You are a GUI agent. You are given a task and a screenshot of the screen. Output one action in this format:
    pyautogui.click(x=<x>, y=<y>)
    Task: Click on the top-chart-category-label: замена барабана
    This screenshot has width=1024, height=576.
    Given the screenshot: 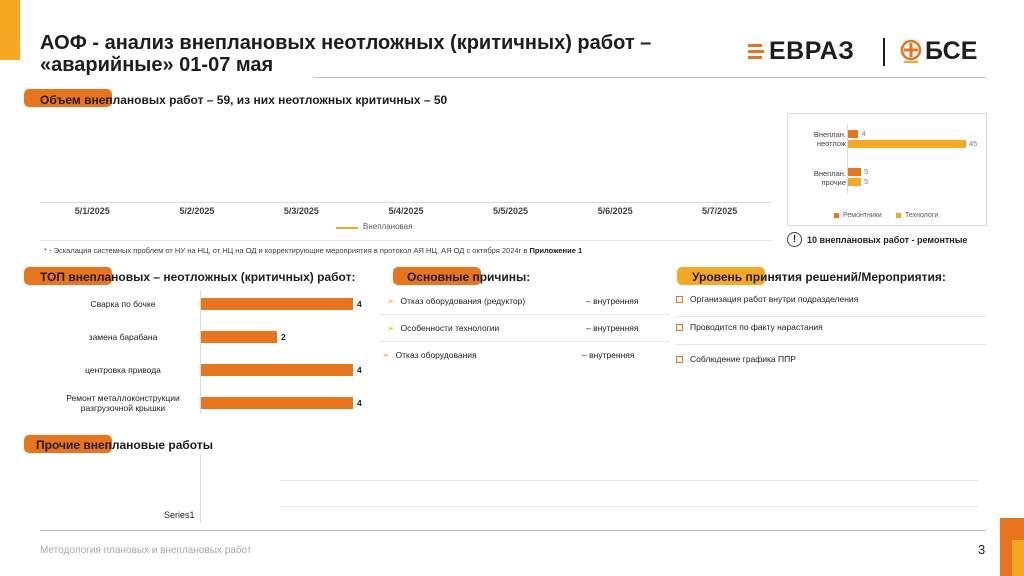 What is the action you would take?
    pyautogui.click(x=123, y=337)
    